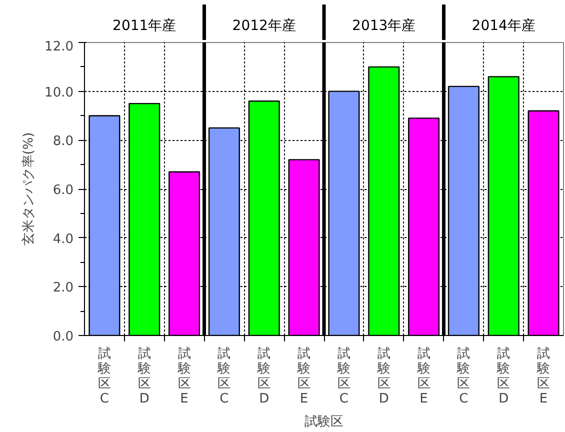 The height and width of the screenshot is (432, 565). Describe the element at coordinates (59, 92) in the screenshot. I see `y-tick-label: 10.0` at that location.